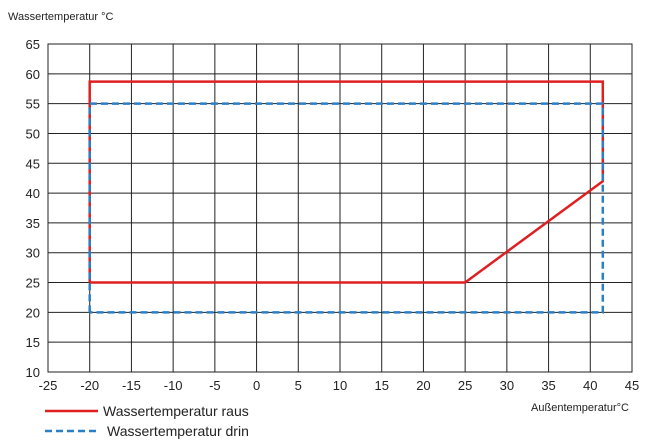 The height and width of the screenshot is (444, 654). Describe the element at coordinates (89, 385) in the screenshot. I see `x-tick-label: -20` at that location.